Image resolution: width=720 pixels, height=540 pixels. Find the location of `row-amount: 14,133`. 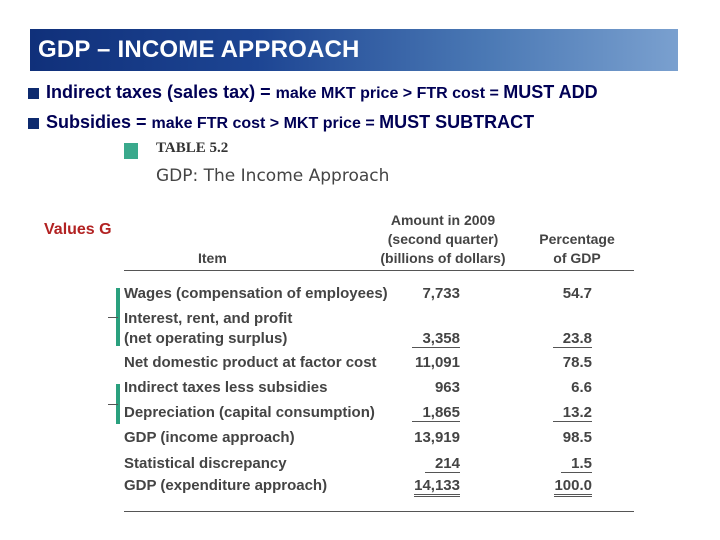

row-amount: 14,133 is located at coordinates (437, 487).